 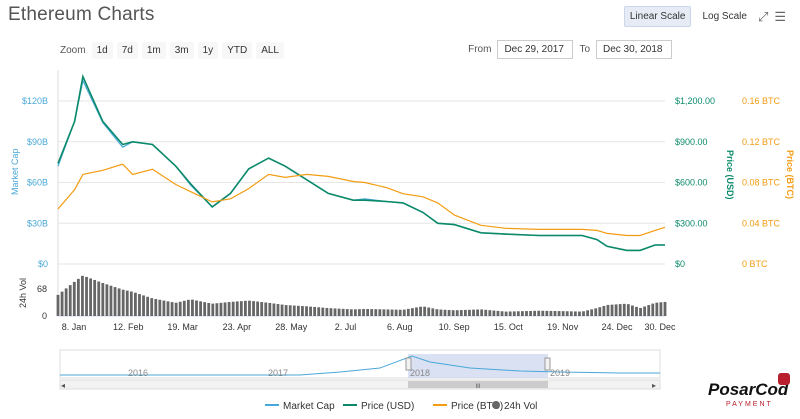 What do you see at coordinates (37, 142) in the screenshot?
I see `y-tick-market-cap: $90B` at bounding box center [37, 142].